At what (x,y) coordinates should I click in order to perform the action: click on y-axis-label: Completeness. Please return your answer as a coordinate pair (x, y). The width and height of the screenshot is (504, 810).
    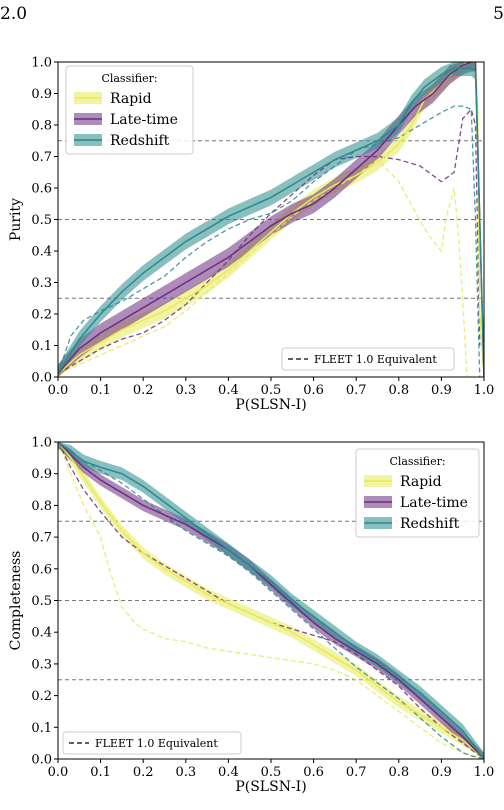
    Looking at the image, I should click on (16, 601).